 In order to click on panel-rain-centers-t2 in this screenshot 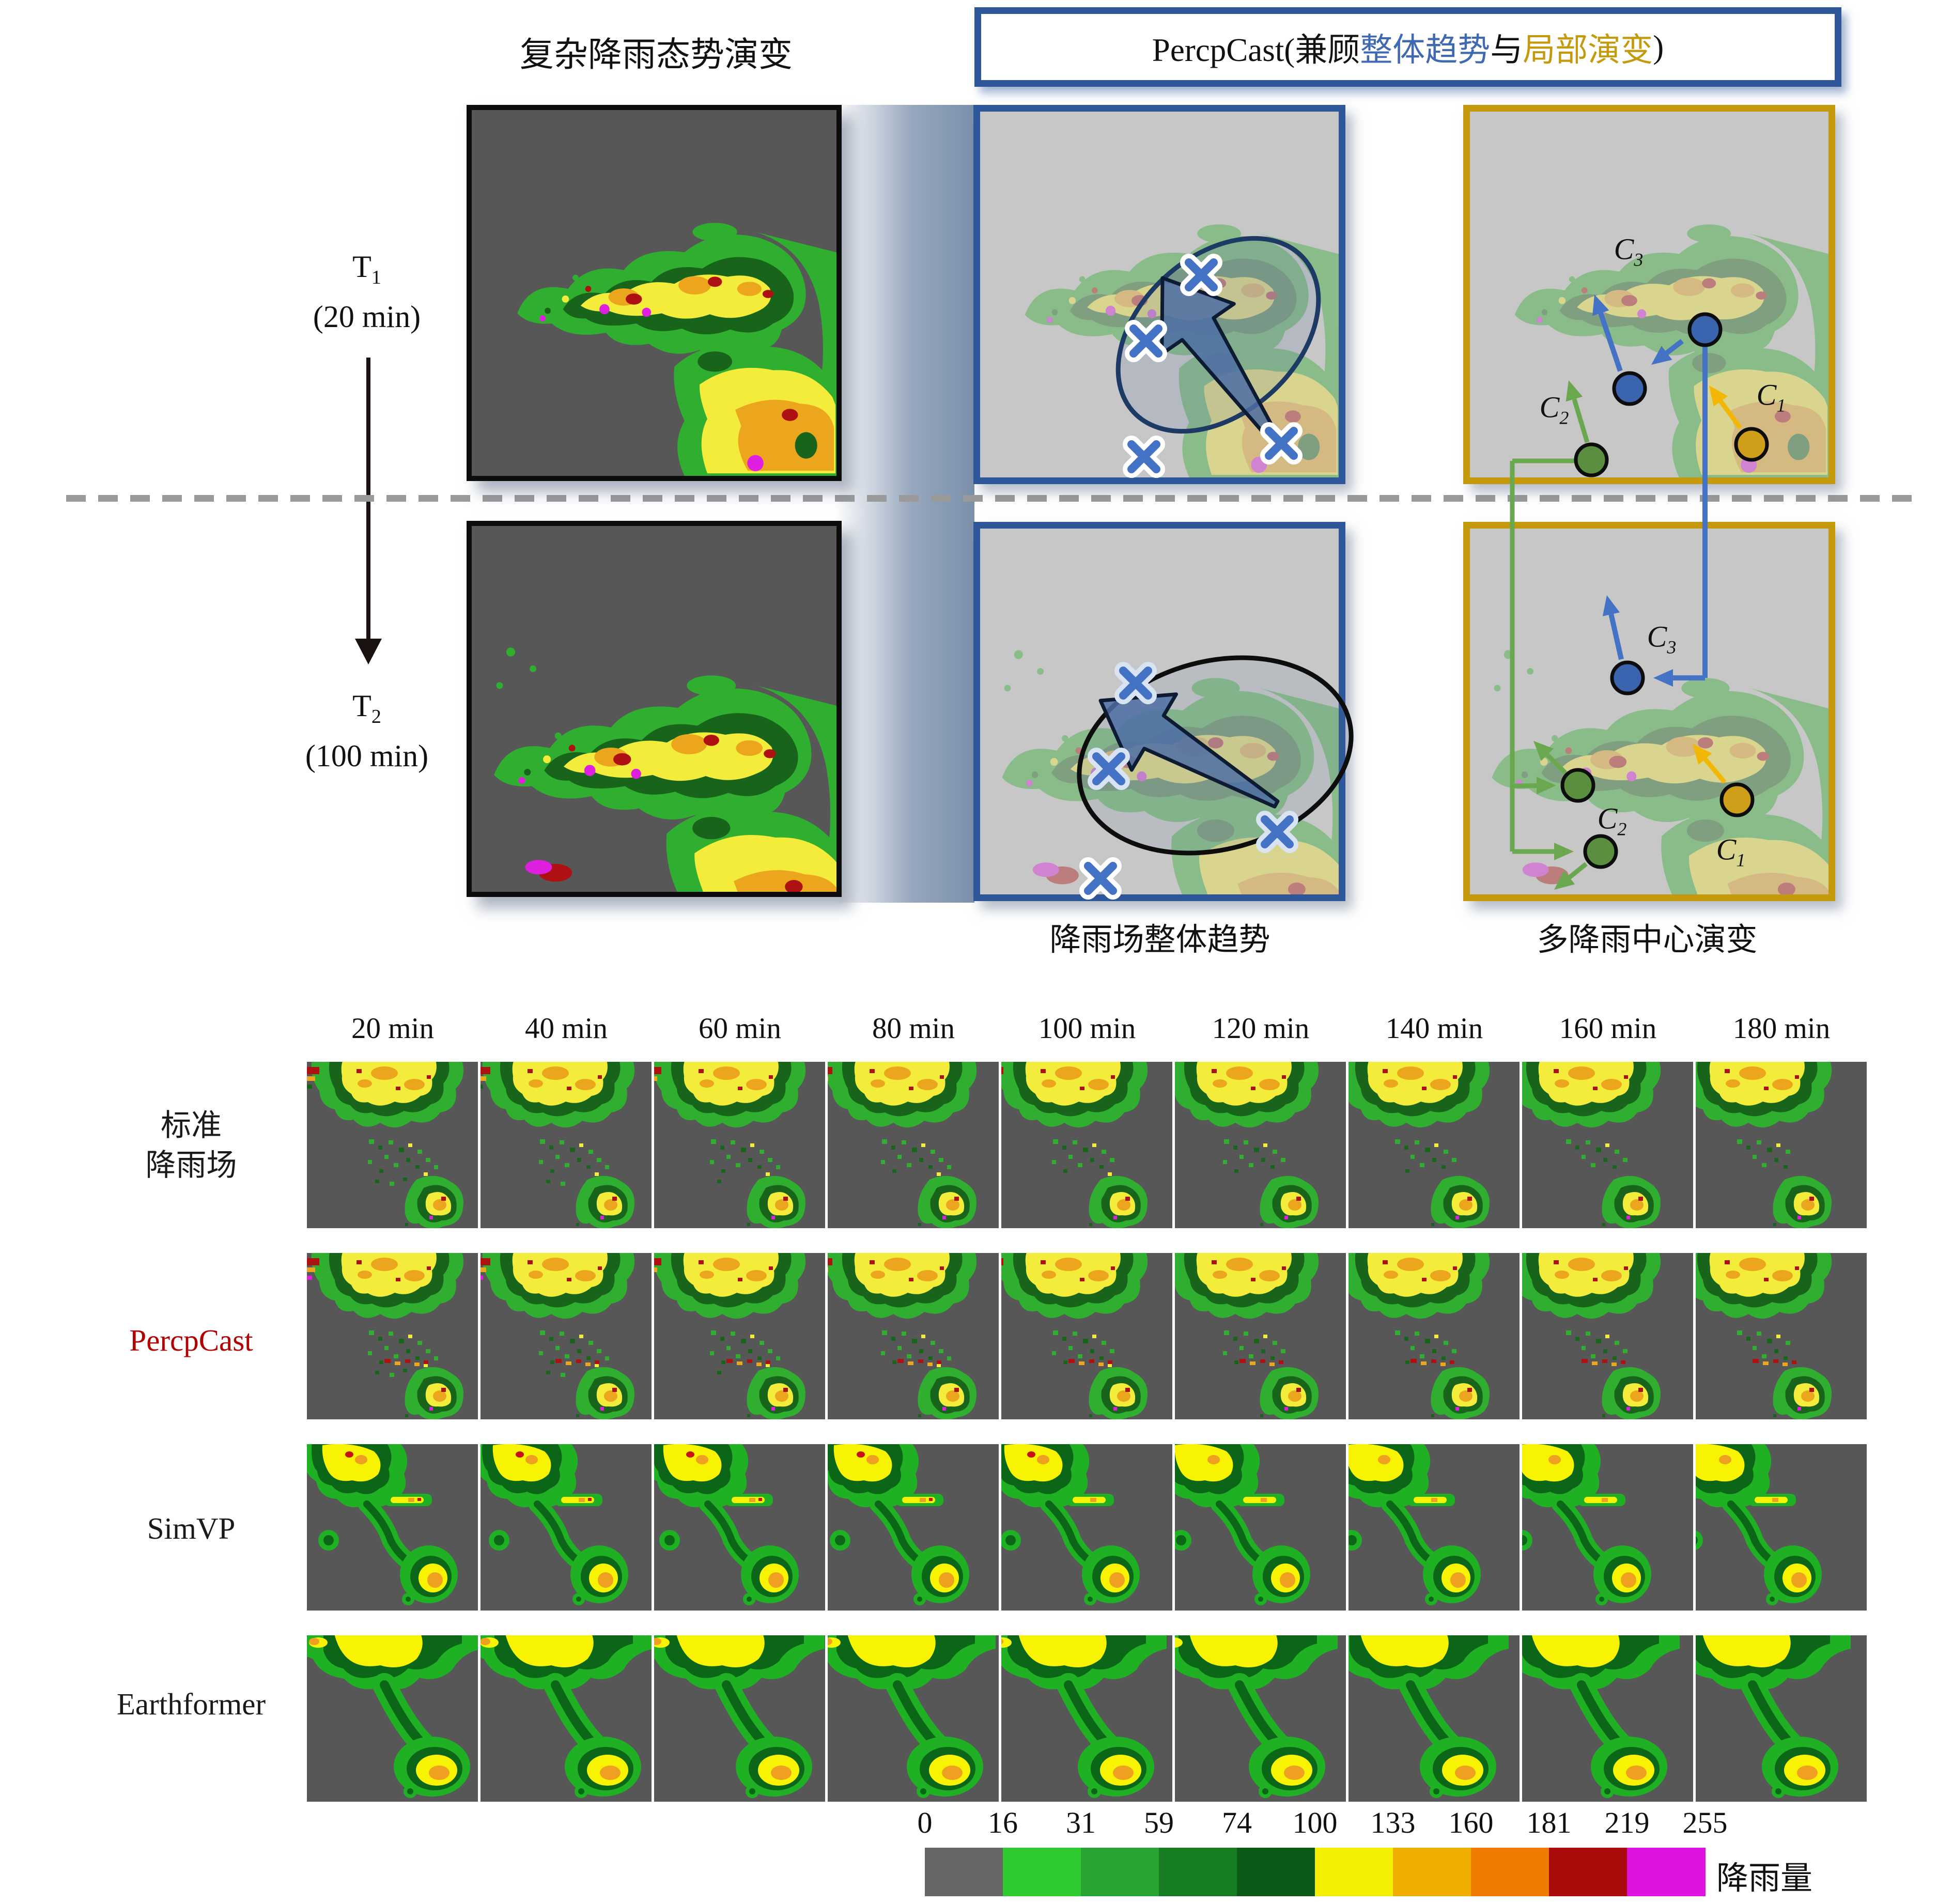, I will do `click(1649, 712)`.